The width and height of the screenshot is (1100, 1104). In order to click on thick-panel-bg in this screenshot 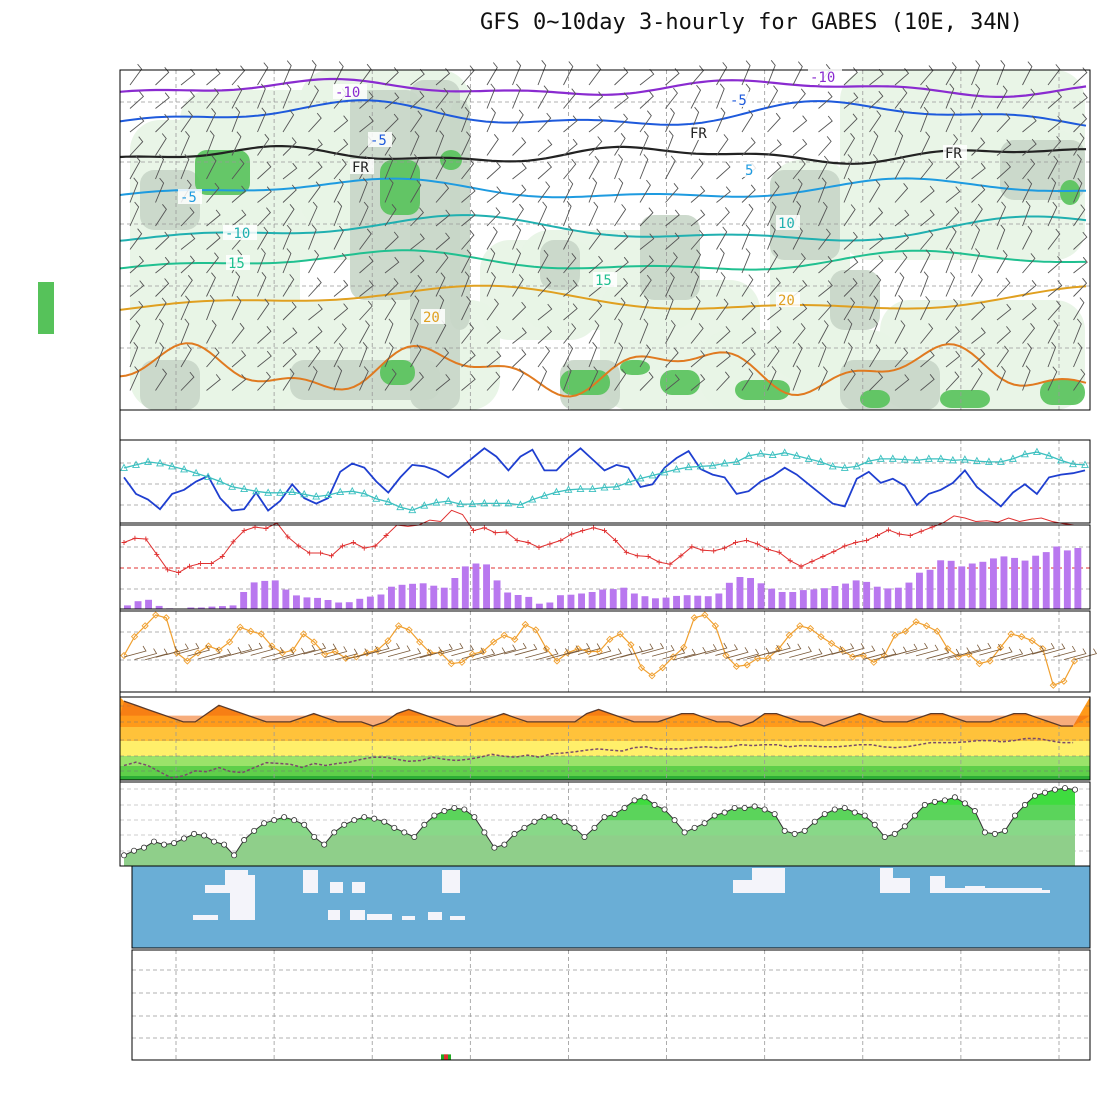, I will do `click(605, 481)`.